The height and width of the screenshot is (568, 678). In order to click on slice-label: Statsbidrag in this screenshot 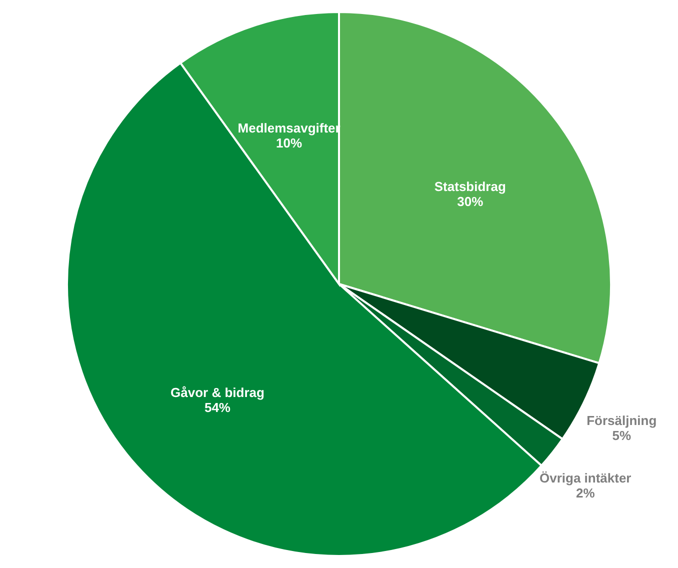, I will do `click(470, 186)`.